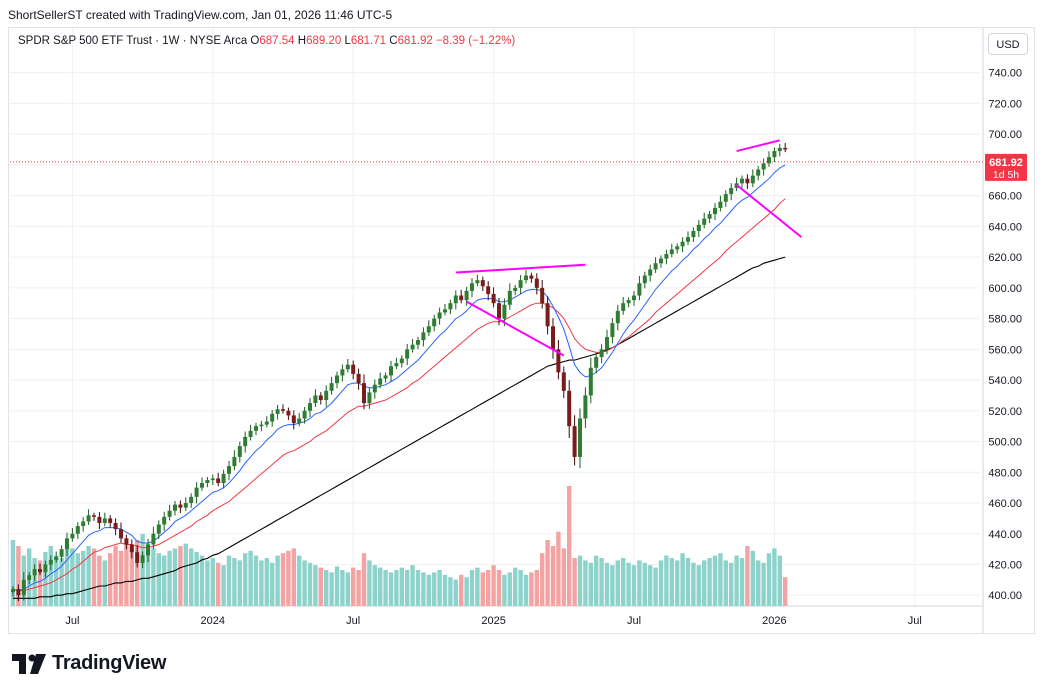  I want to click on close-value: 681.92, so click(415, 41).